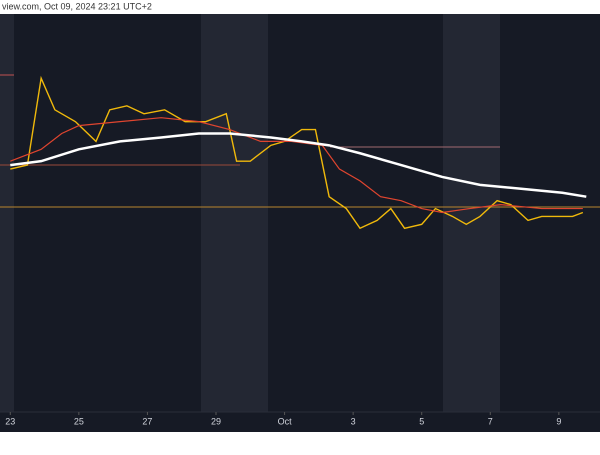 Image resolution: width=600 pixels, height=455 pixels. What do you see at coordinates (216, 421) in the screenshot?
I see `x-tick-label: 29` at bounding box center [216, 421].